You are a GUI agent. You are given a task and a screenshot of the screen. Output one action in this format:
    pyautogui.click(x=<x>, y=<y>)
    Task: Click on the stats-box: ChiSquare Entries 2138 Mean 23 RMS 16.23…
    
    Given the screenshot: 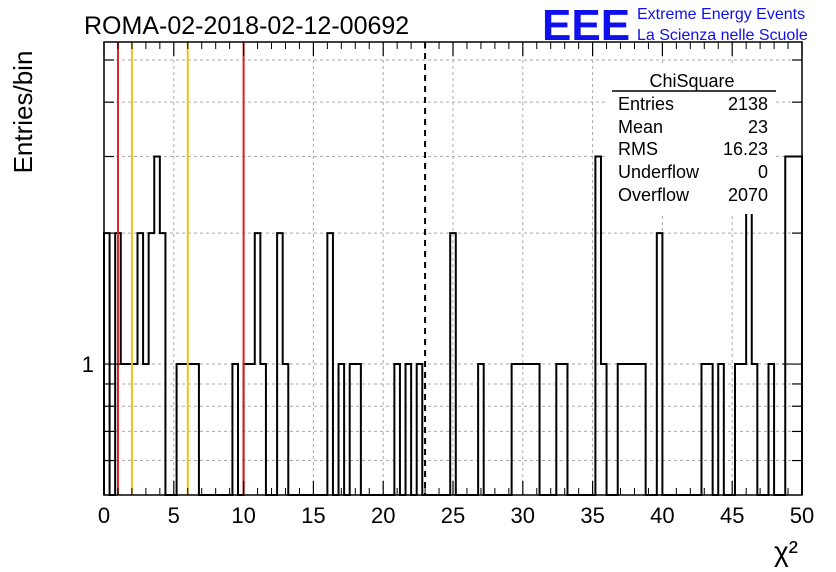 What is the action you would take?
    pyautogui.click(x=692, y=139)
    